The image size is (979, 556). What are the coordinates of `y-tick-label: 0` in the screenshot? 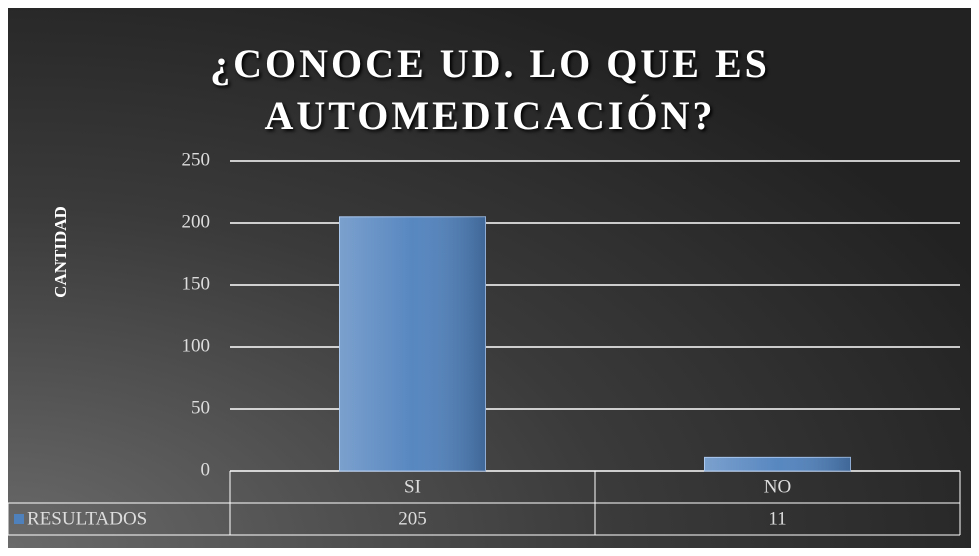 It's located at (206, 469).